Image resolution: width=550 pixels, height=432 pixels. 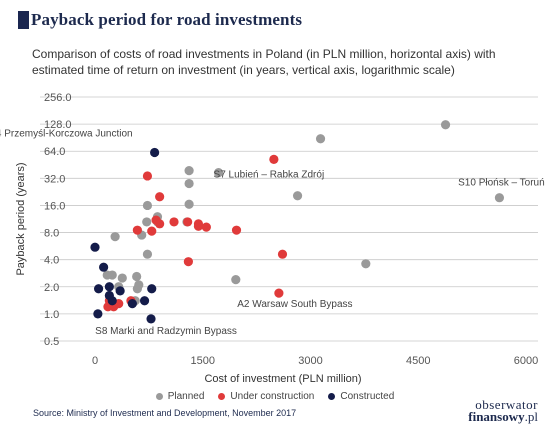 I want to click on page-title: Payback period for road investments, so click(x=166, y=20).